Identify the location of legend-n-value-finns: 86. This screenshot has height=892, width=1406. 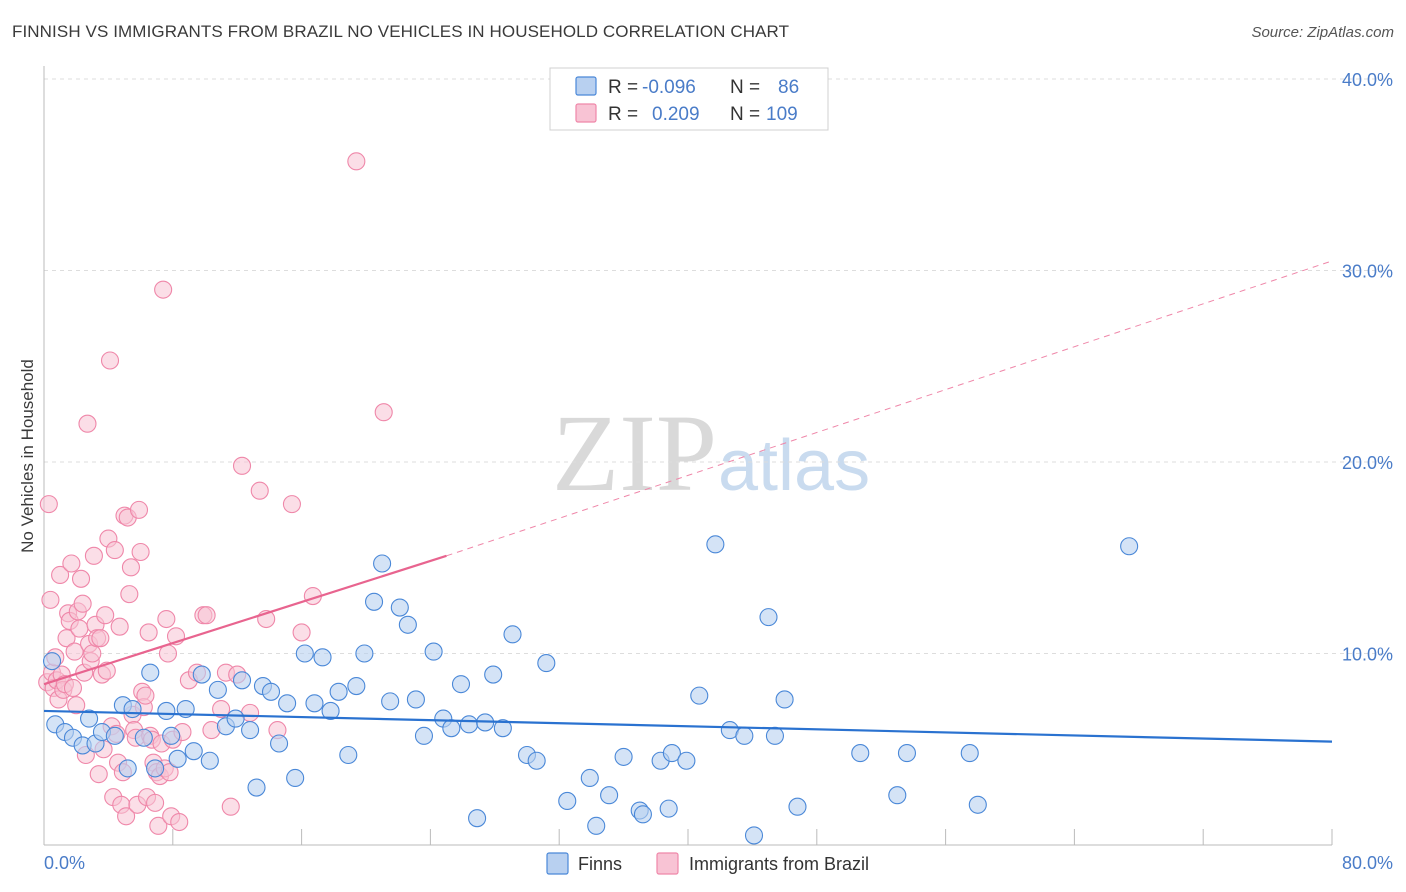
(788, 87).